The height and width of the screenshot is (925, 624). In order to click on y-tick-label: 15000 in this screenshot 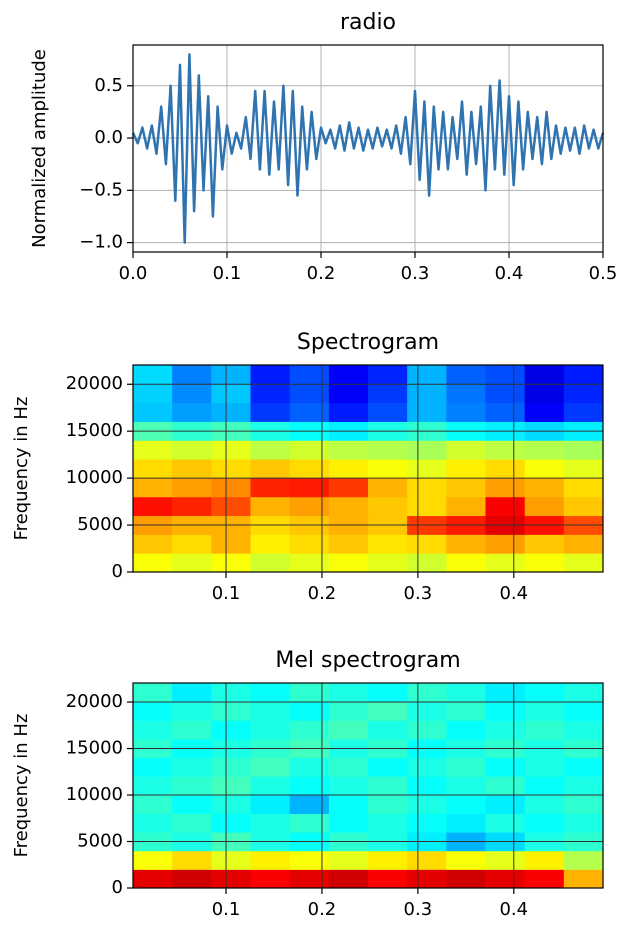, I will do `click(94, 748)`.